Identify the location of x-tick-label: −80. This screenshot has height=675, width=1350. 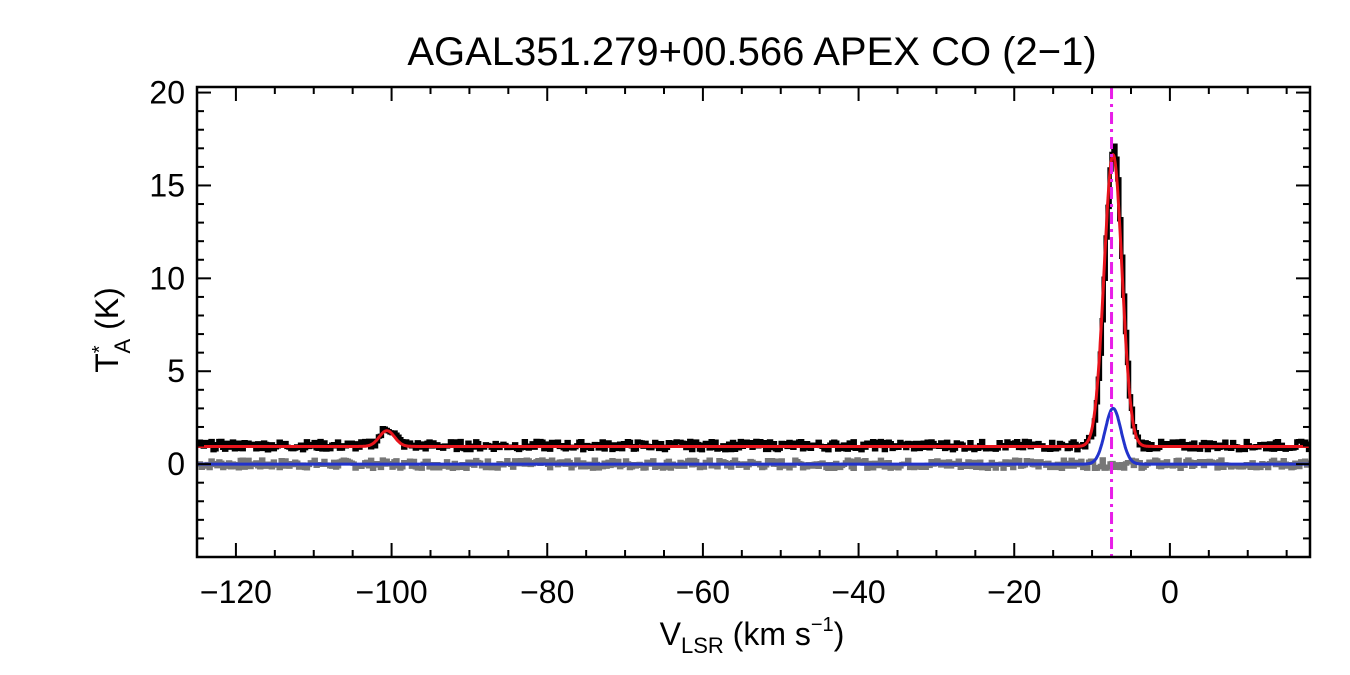
(547, 592).